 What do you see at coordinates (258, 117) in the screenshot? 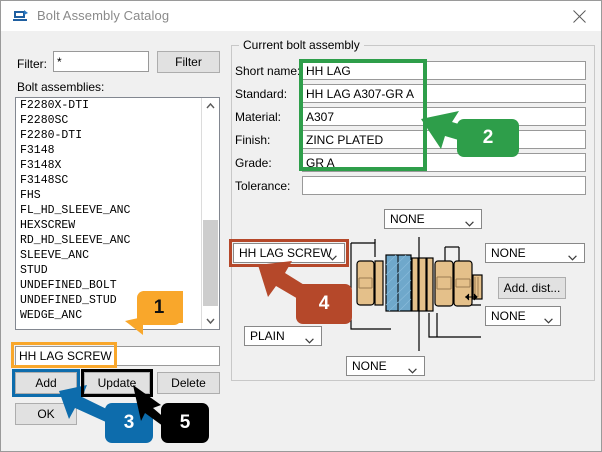
I see `field-label-2: Material:` at bounding box center [258, 117].